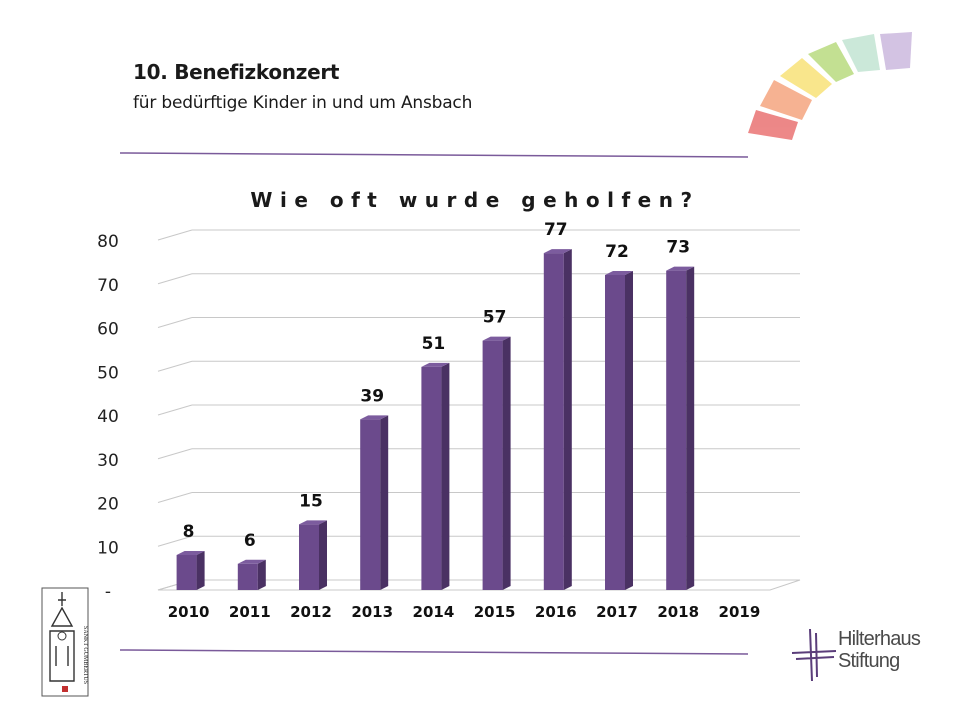 This screenshot has height=720, width=960. Describe the element at coordinates (372, 612) in the screenshot. I see `x-tick-label: 2013` at that location.